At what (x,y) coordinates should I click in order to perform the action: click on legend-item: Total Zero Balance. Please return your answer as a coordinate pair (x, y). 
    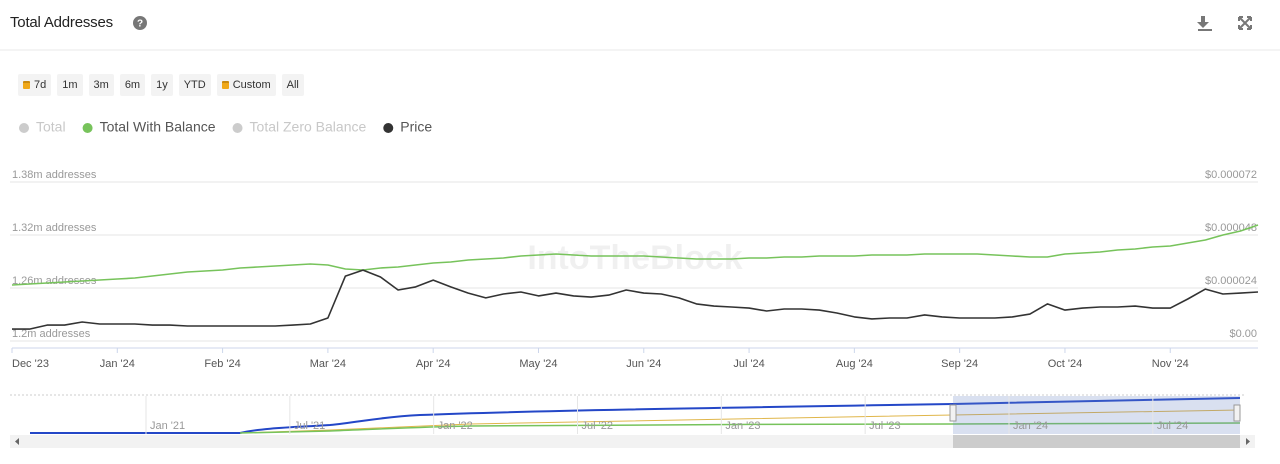
    Looking at the image, I should click on (299, 127).